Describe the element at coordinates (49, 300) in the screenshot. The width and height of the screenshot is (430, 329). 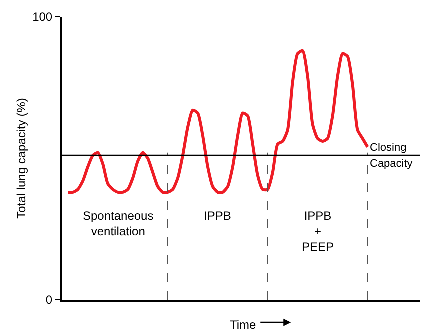
I see `y-tick-label: 0` at that location.